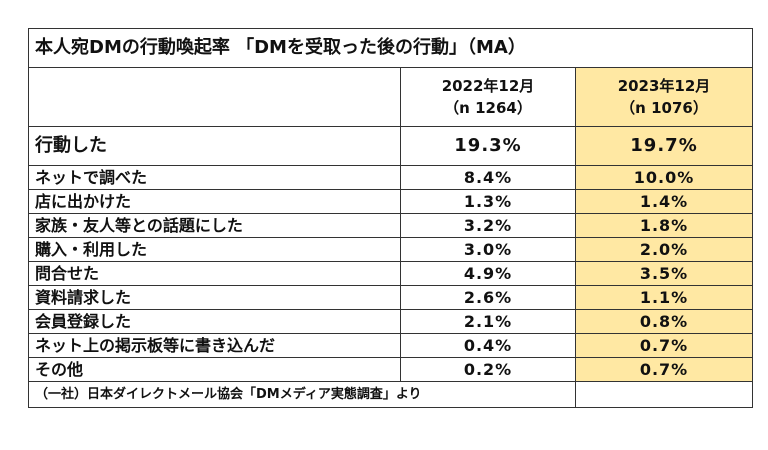  What do you see at coordinates (214, 273) in the screenshot?
I see `row-label: 問合せた` at bounding box center [214, 273].